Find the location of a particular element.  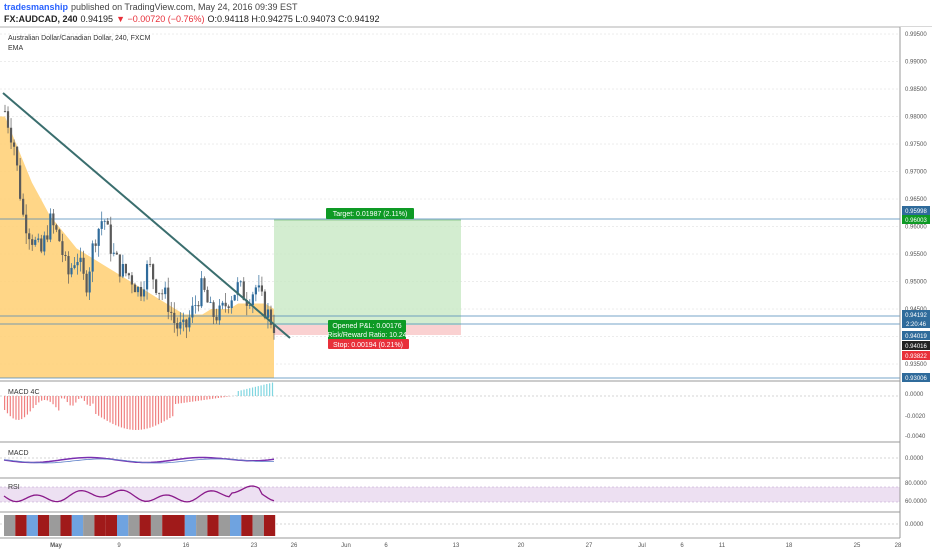

target-zone is located at coordinates (367, 272).